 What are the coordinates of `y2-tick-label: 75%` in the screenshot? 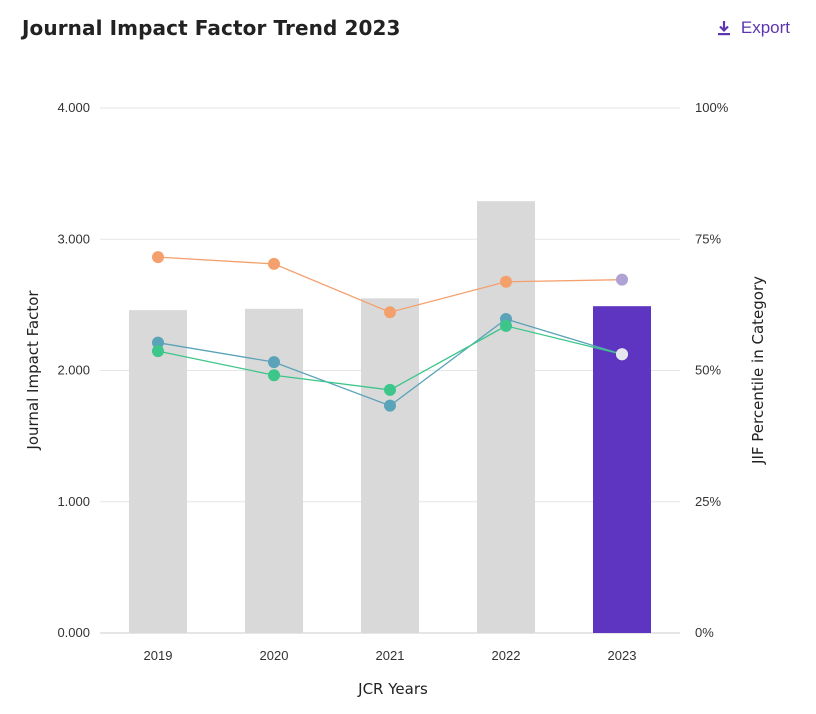 It's located at (708, 238).